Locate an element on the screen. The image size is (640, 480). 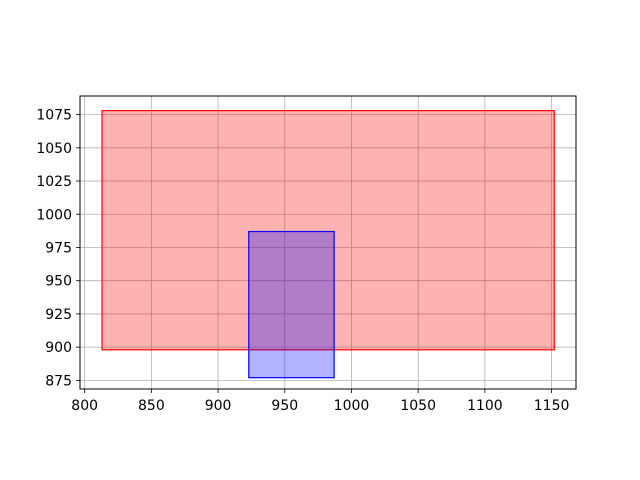
y-tick-label-4: 975 is located at coordinates (58, 248).